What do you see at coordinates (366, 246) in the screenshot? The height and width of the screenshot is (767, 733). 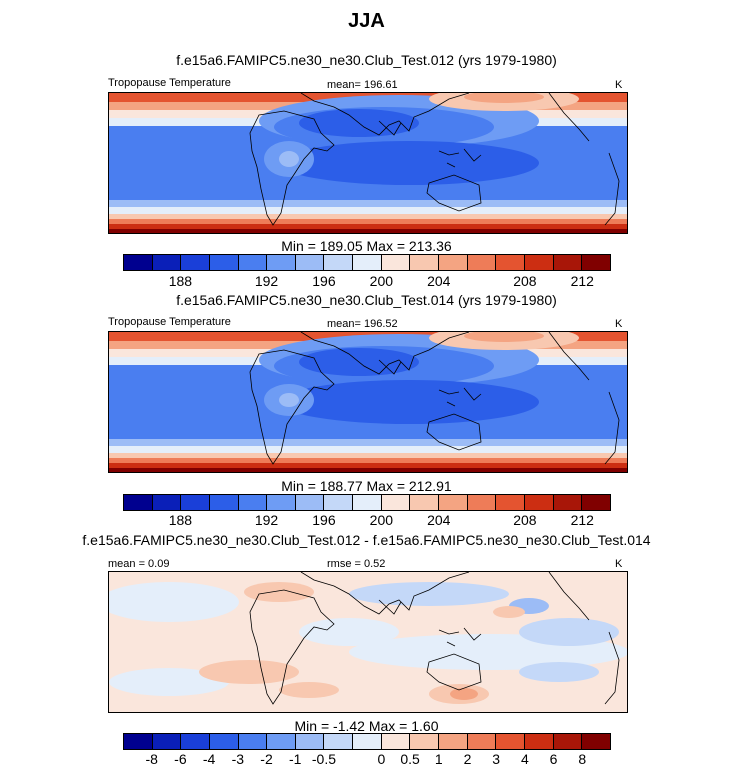 I see `panel-1-minmax: Min = 189.05 Max = 213.36` at bounding box center [366, 246].